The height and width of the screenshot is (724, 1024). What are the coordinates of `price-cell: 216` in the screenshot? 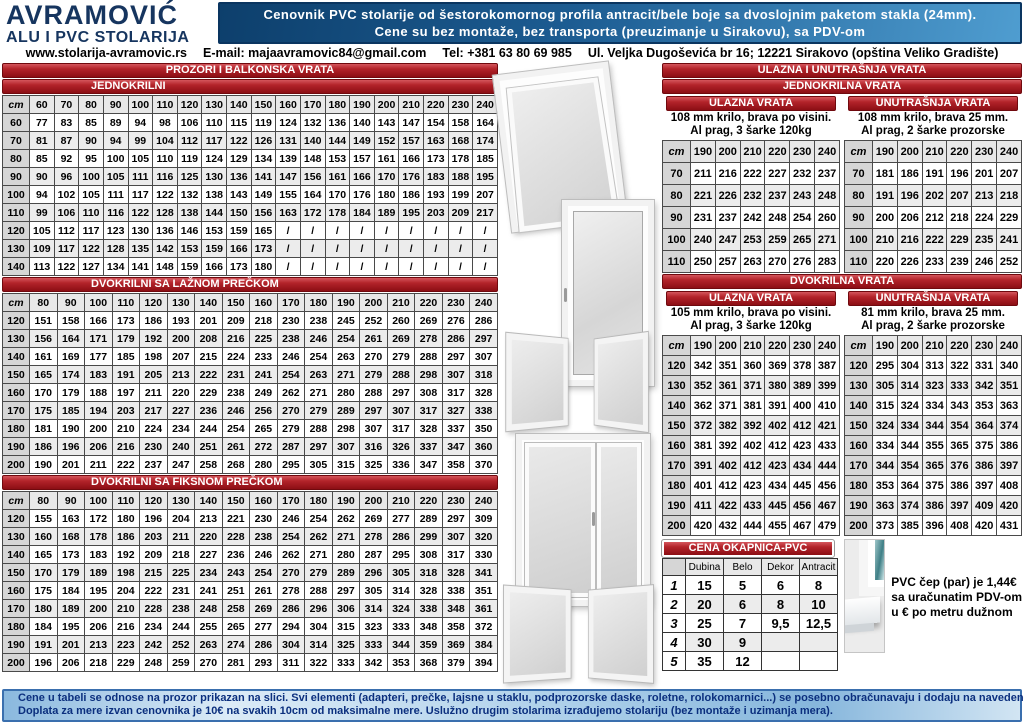 It's located at (909, 239).